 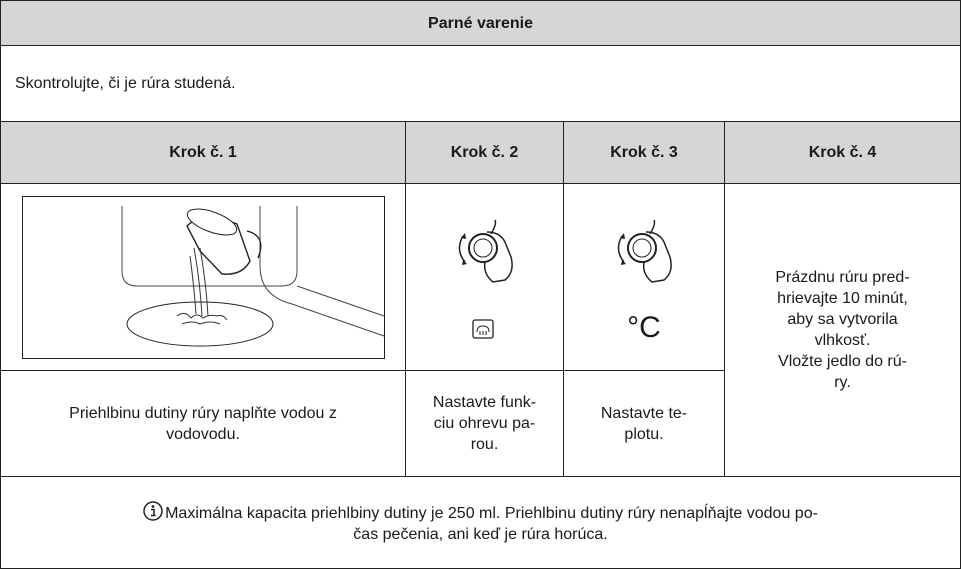 What do you see at coordinates (203, 413) in the screenshot?
I see `text-line: Priehlbinu dutiny rúry naplňte vodou z` at bounding box center [203, 413].